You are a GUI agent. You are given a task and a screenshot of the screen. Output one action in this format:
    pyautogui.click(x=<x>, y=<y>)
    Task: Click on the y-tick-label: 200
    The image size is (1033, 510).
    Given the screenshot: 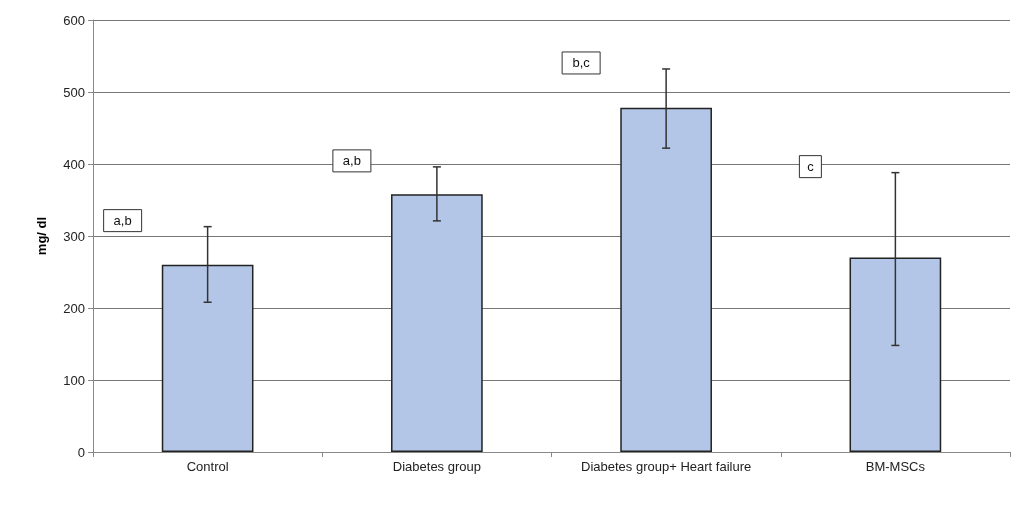 What is the action you would take?
    pyautogui.click(x=74, y=308)
    